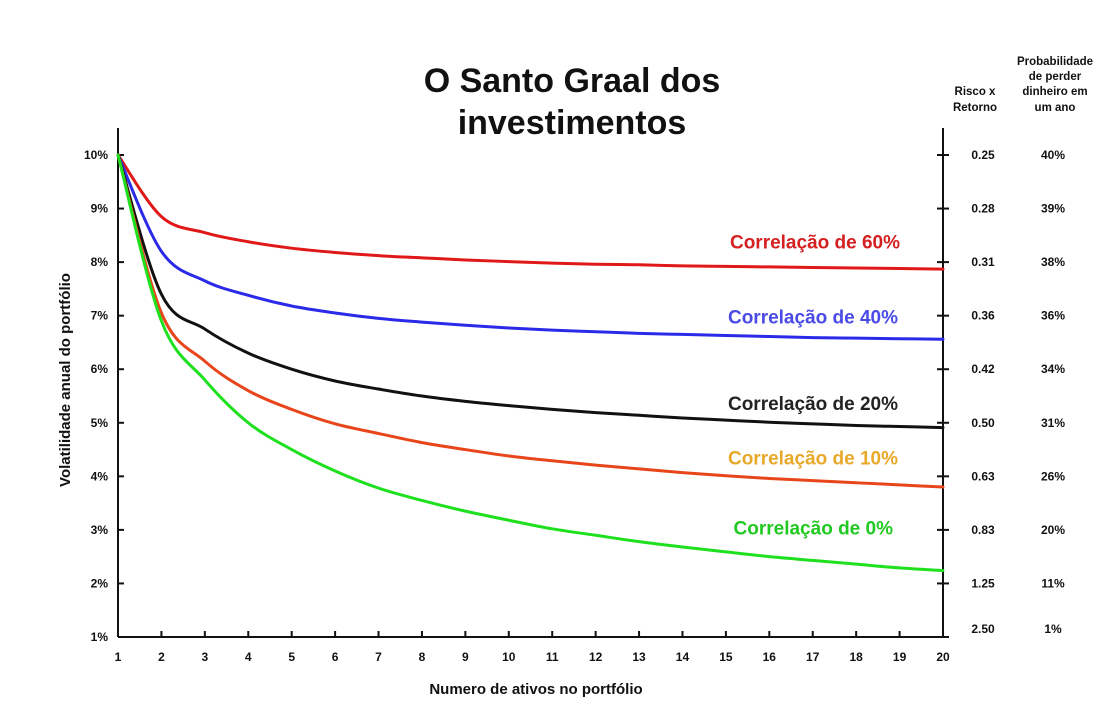  Describe the element at coordinates (509, 657) in the screenshot. I see `x-tick-label: 10` at that location.